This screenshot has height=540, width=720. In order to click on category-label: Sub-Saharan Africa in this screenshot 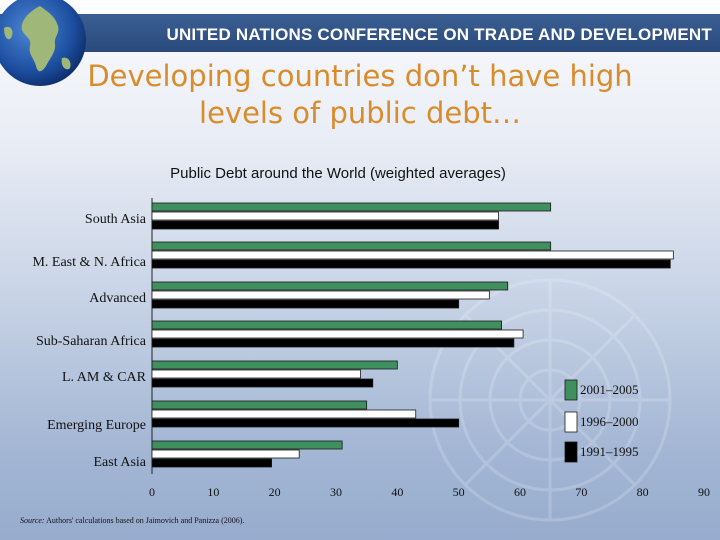, I will do `click(91, 341)`.